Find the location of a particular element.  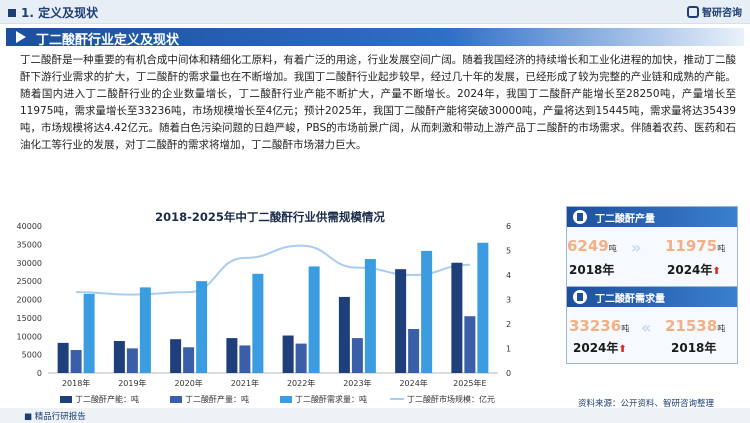

y-right-tick-label: 0 is located at coordinates (508, 373).